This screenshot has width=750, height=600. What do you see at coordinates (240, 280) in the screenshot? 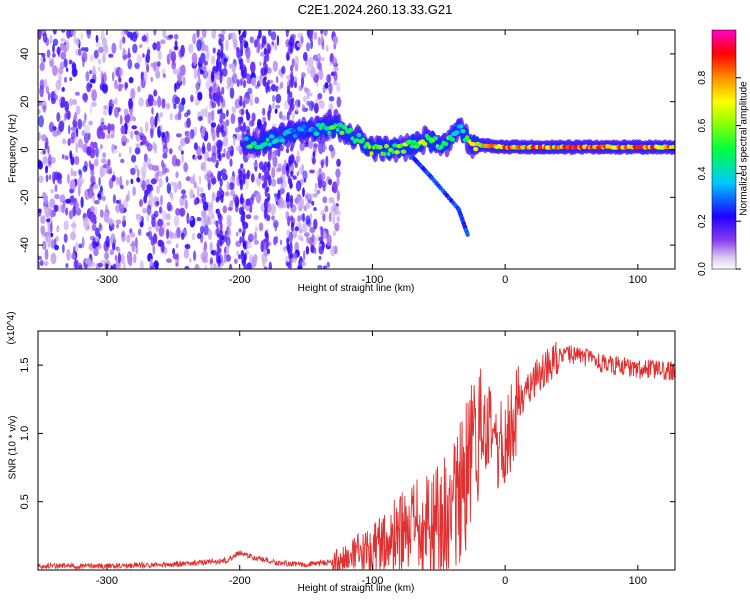
I see `x-tick-label: -200` at bounding box center [240, 280].